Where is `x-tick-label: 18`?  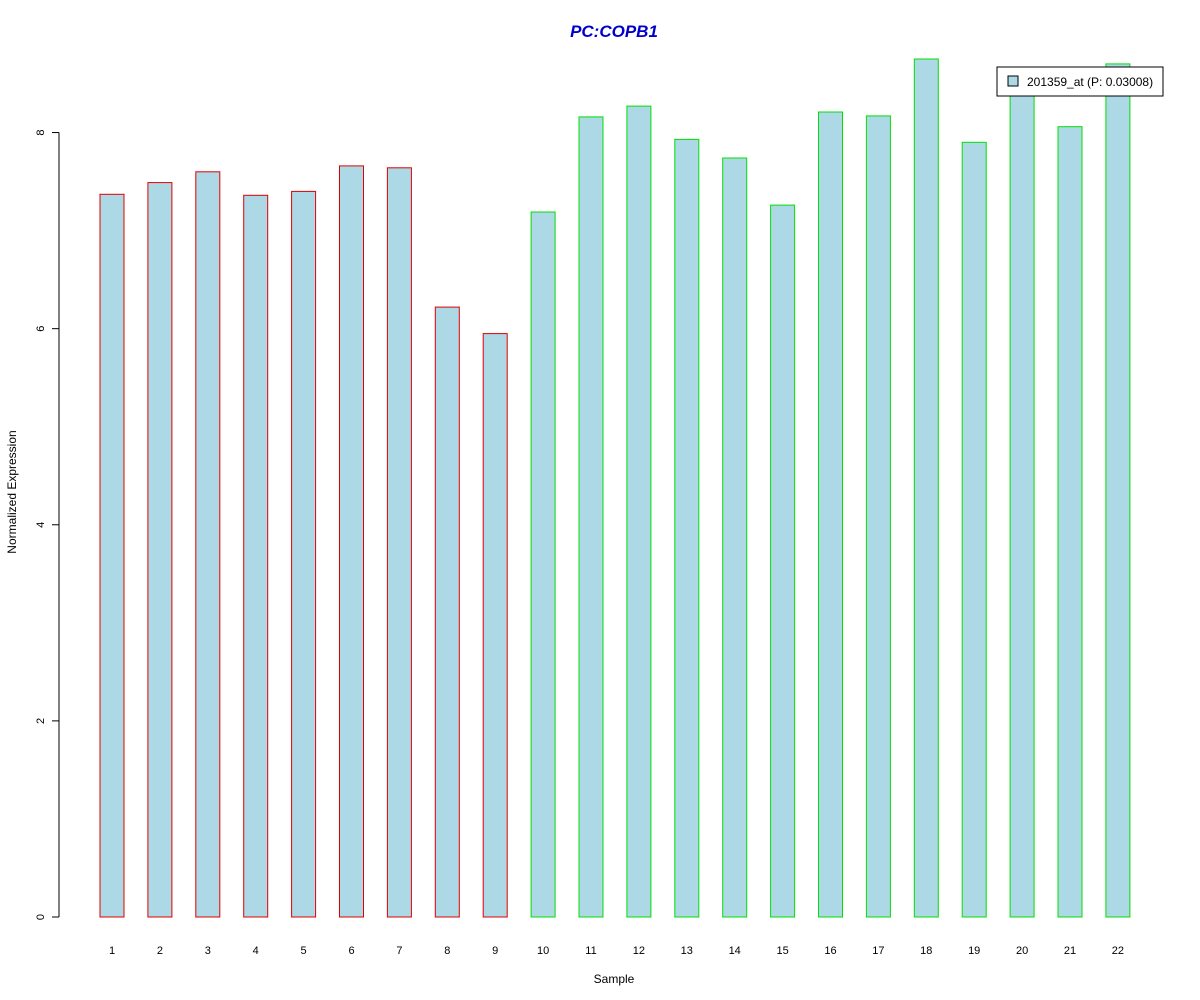 x-tick-label: 18 is located at coordinates (926, 951).